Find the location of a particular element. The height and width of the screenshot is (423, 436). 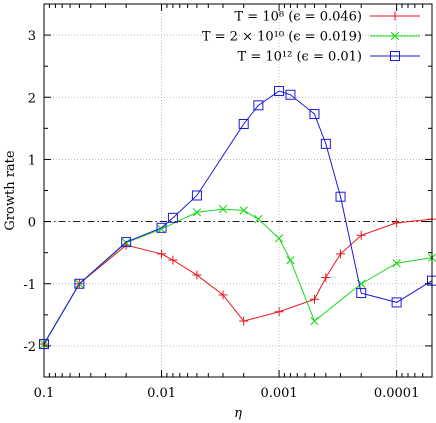

legend-entry: T = 10¹² (ϵ = 0.01) is located at coordinates (329, 57).